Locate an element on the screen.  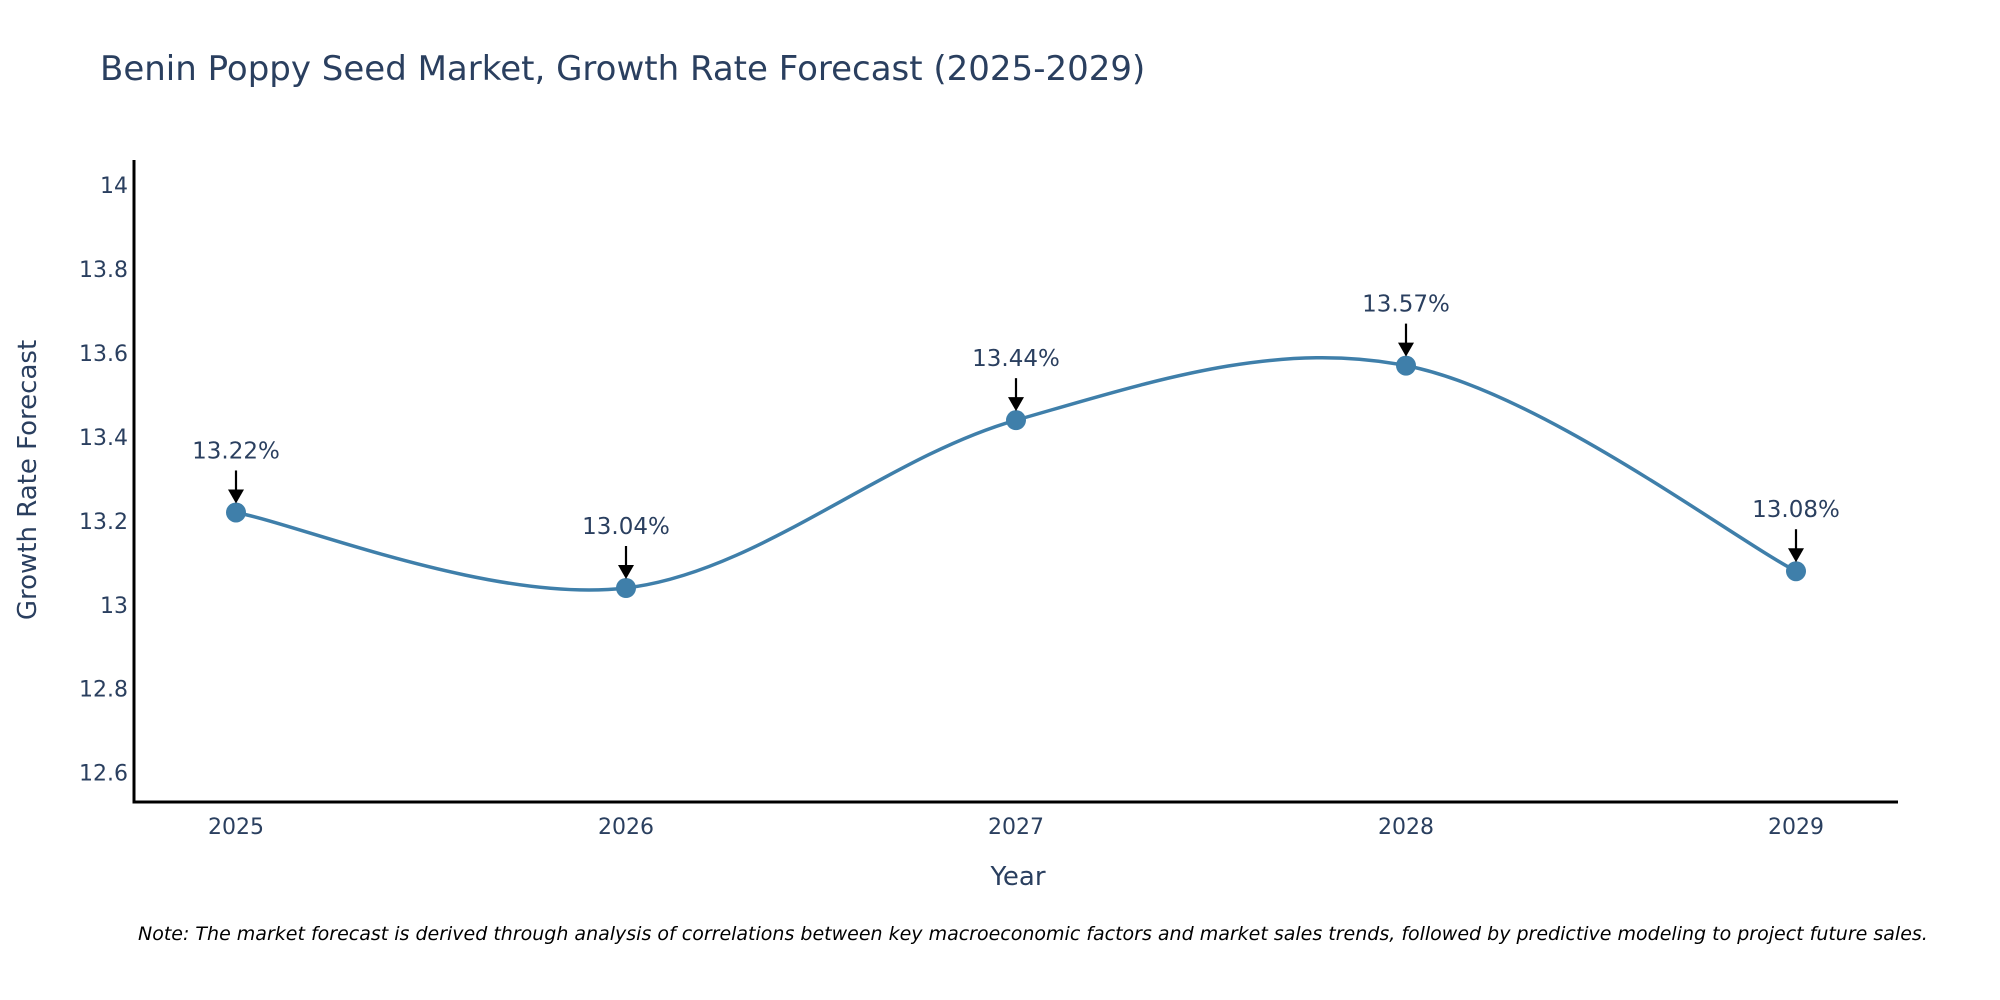
y-tick-label: 13 is located at coordinates (114, 606).